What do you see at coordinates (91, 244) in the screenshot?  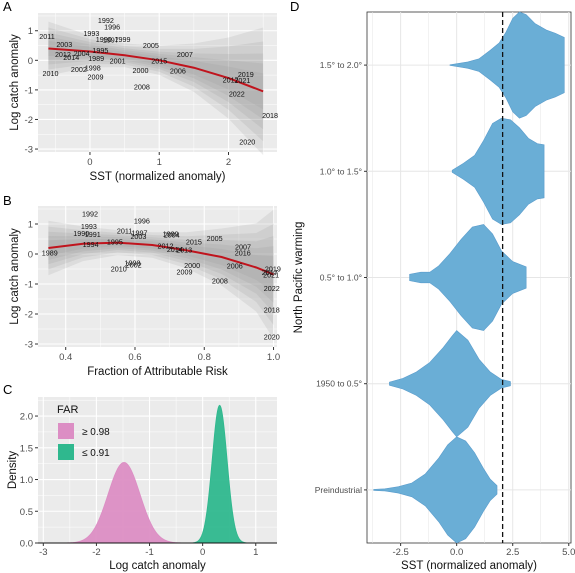 I see `year-label: 1994` at bounding box center [91, 244].